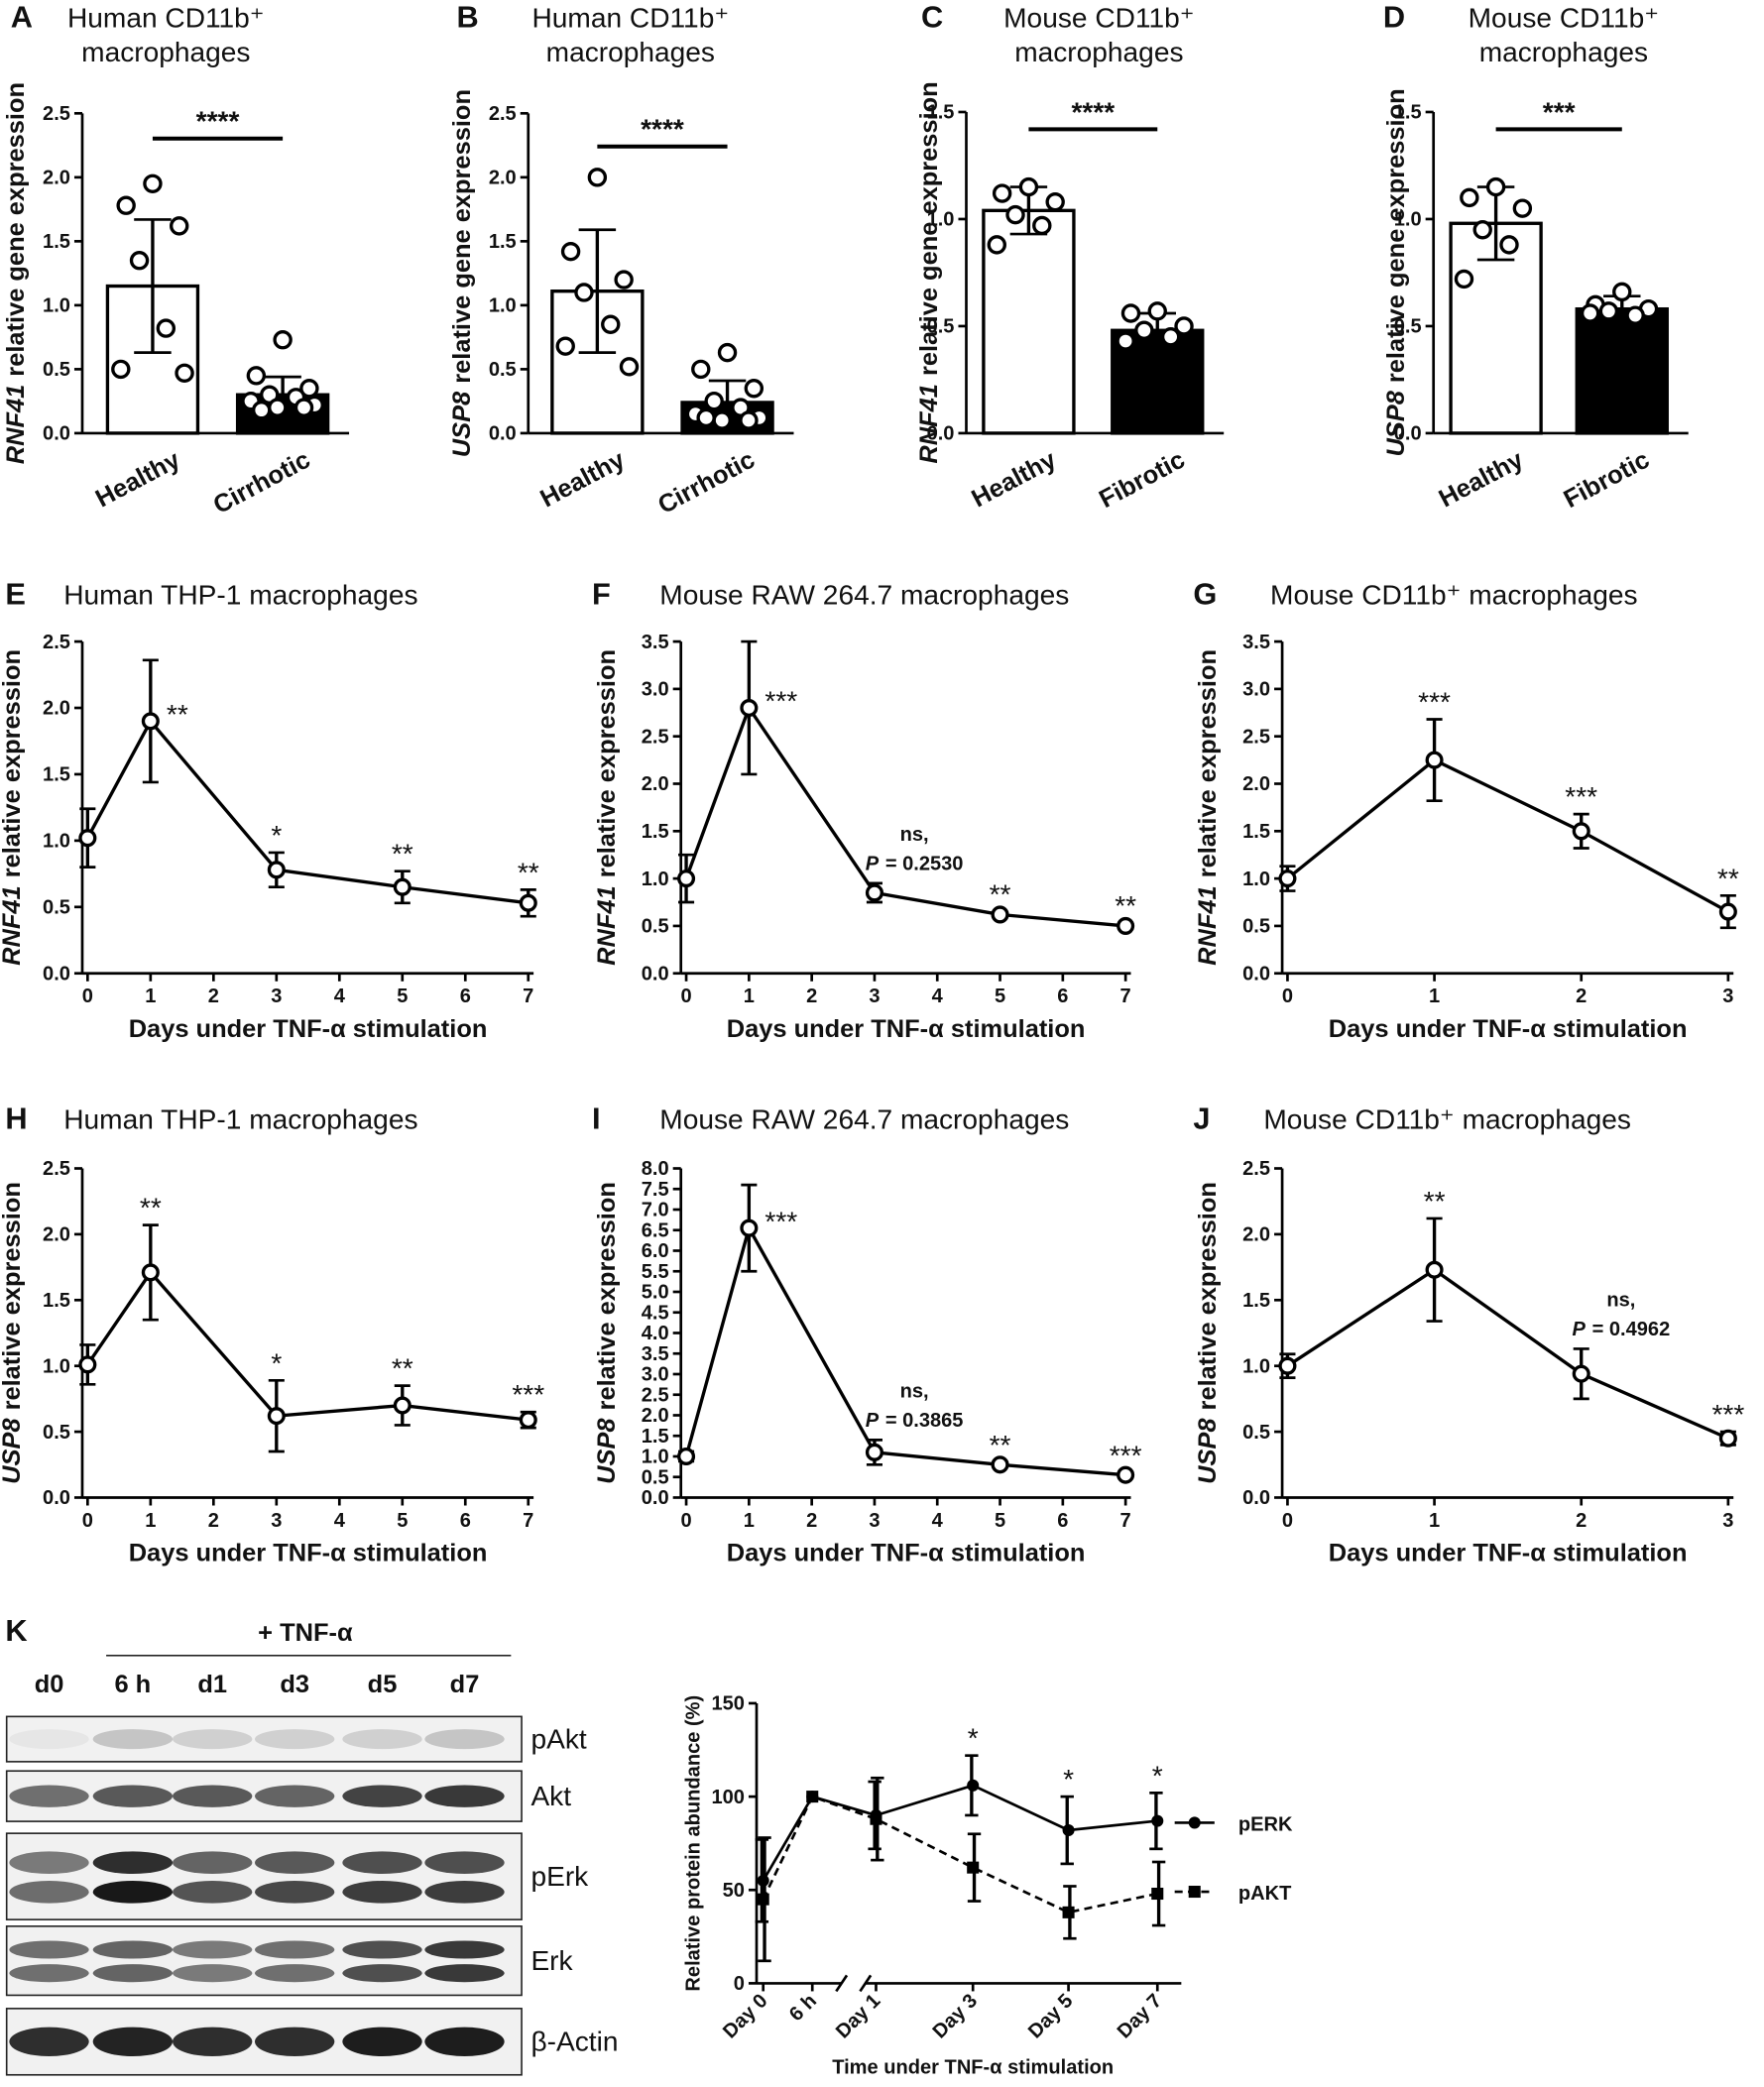  What do you see at coordinates (915, 864) in the screenshot?
I see `p-value: P = 0.2530` at bounding box center [915, 864].